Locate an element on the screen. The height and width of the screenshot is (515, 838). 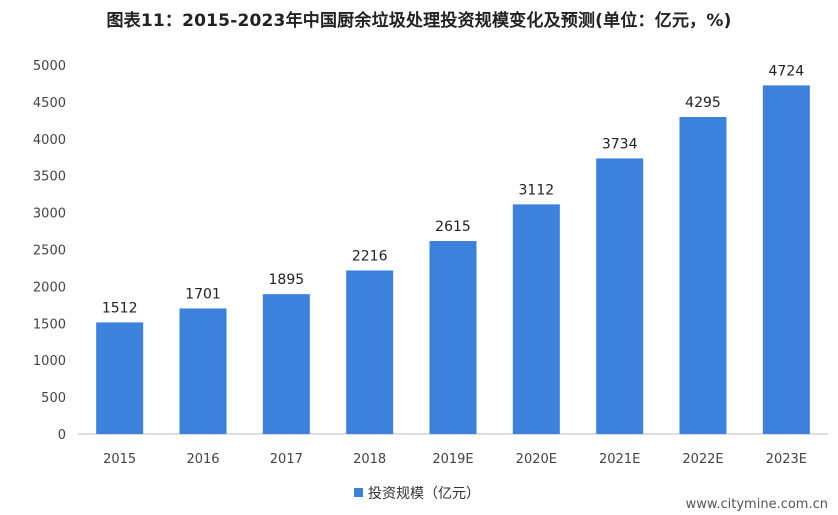
x-tick-label-2015: 2015 is located at coordinates (119, 459).